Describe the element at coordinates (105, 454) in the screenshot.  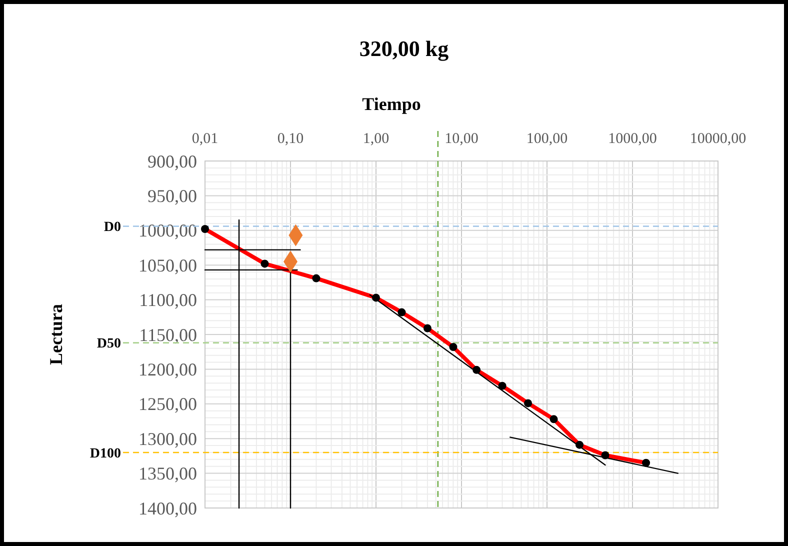
I see `ref-line-label: D100` at that location.